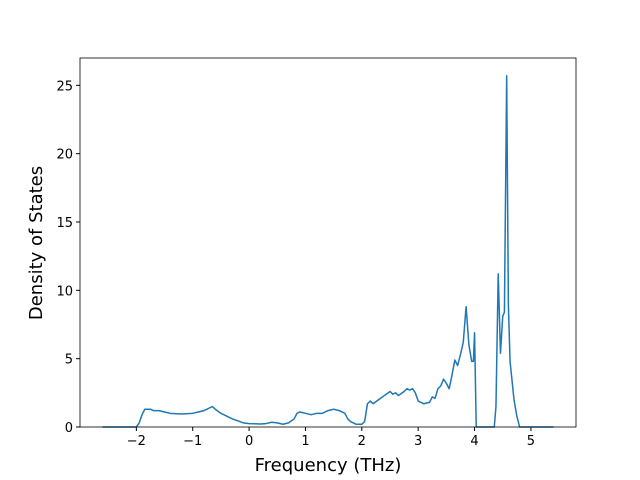 This screenshot has width=640, height=480. I want to click on y-tick-label: 5, so click(69, 360).